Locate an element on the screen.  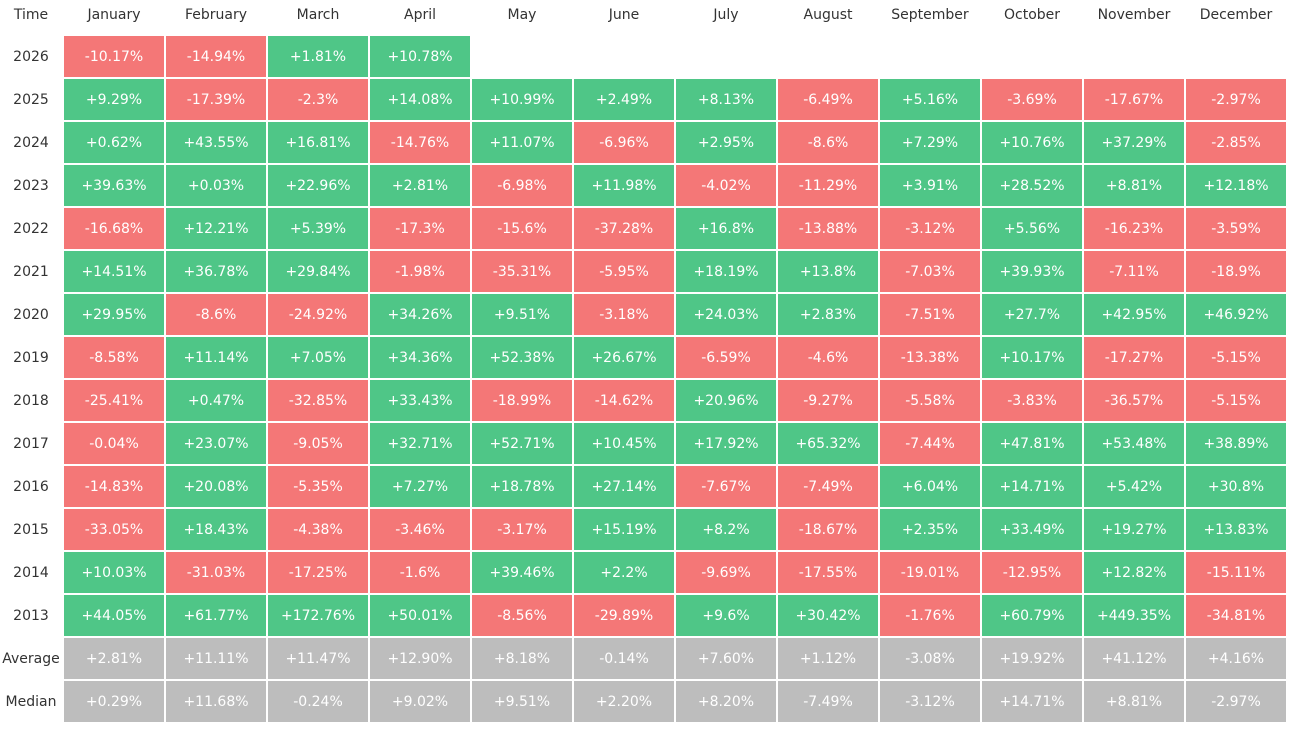
return-cell: +53.48% is located at coordinates (1134, 443).